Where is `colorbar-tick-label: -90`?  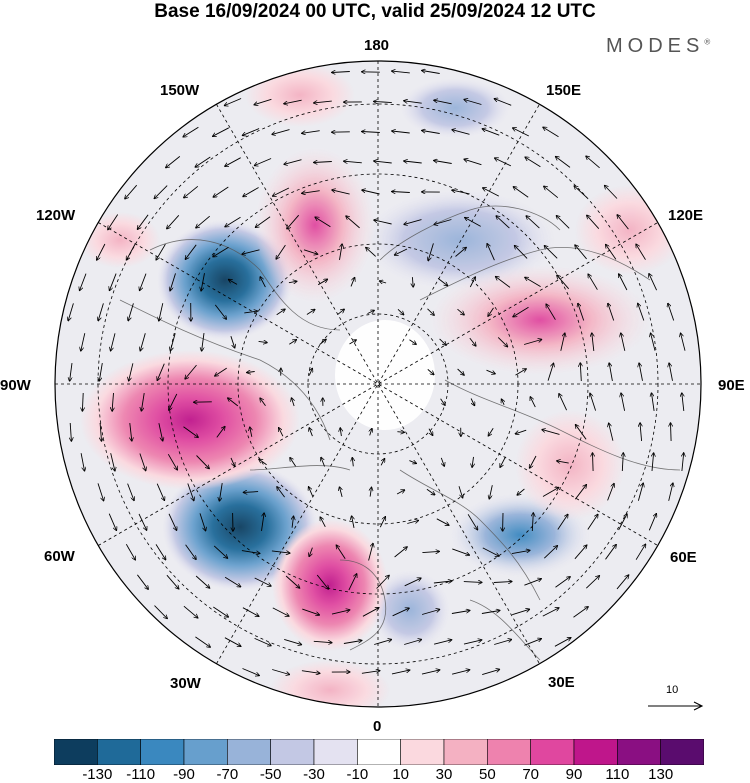 colorbar-tick-label: -90 is located at coordinates (184, 774).